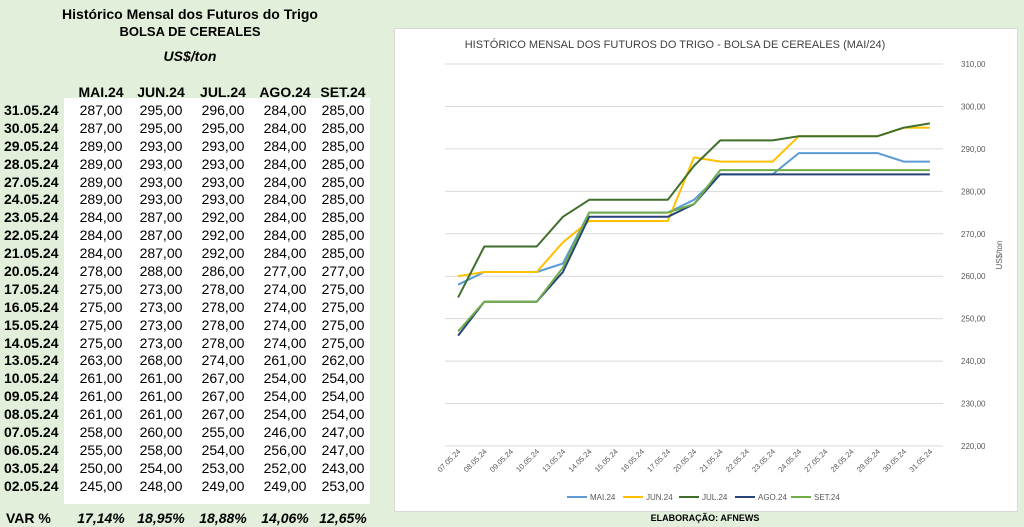  I want to click on legend-label: AGO.24, so click(772, 497).